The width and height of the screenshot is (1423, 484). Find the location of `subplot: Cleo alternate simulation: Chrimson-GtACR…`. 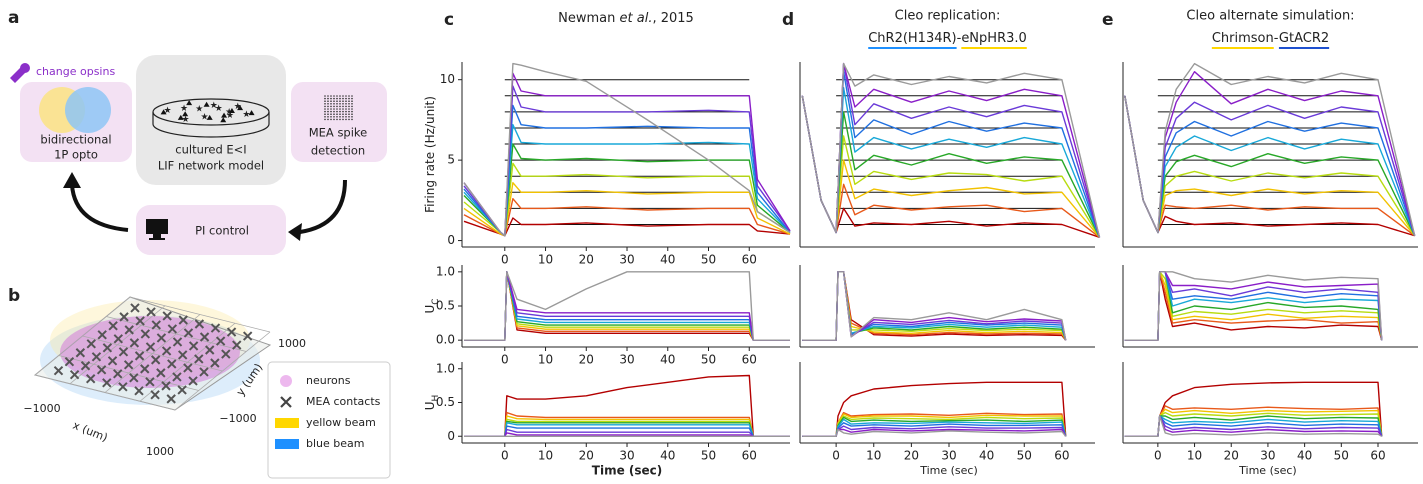

subplot: Cleo alternate simulation: Chrimson-GtACR… is located at coordinates (1270, 128).